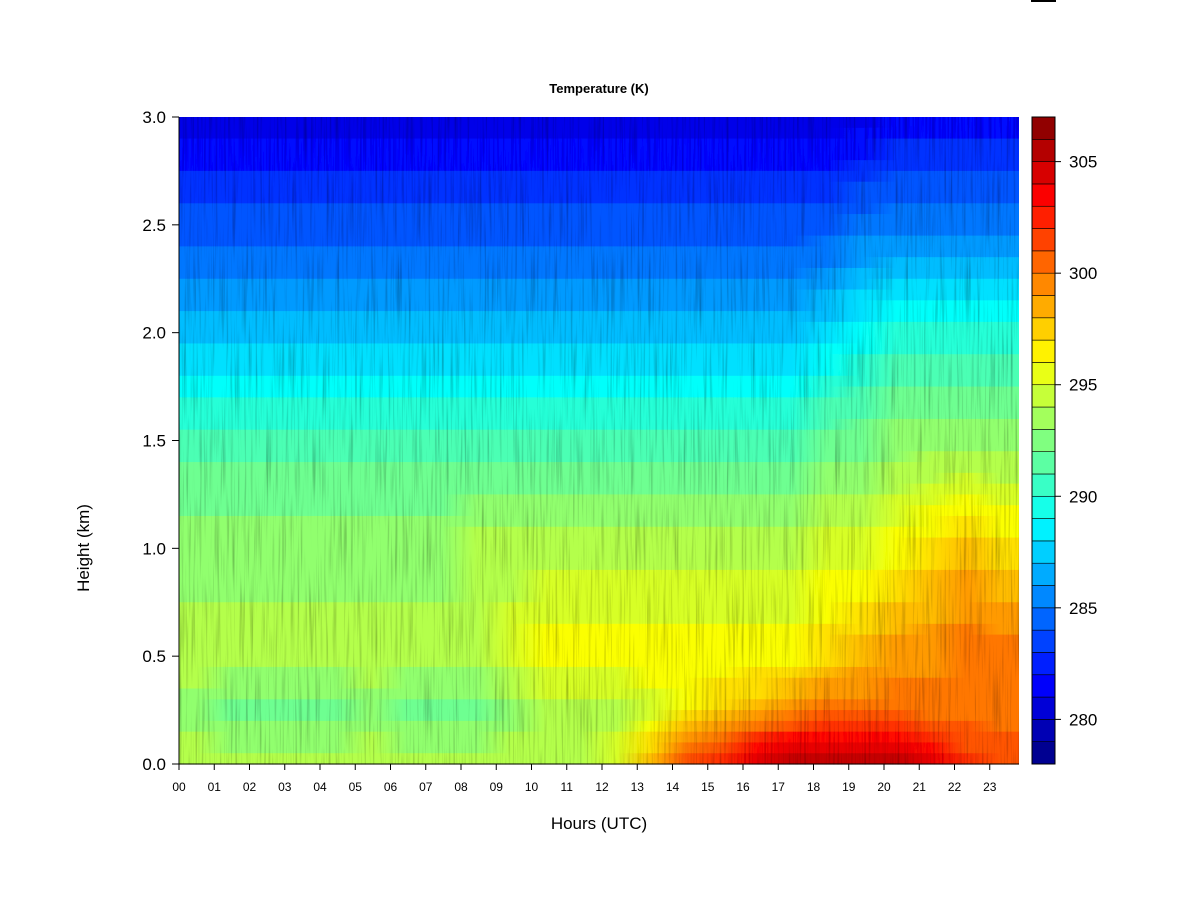 This screenshot has height=905, width=1200. I want to click on y-axis-label: Height (km), so click(83, 548).